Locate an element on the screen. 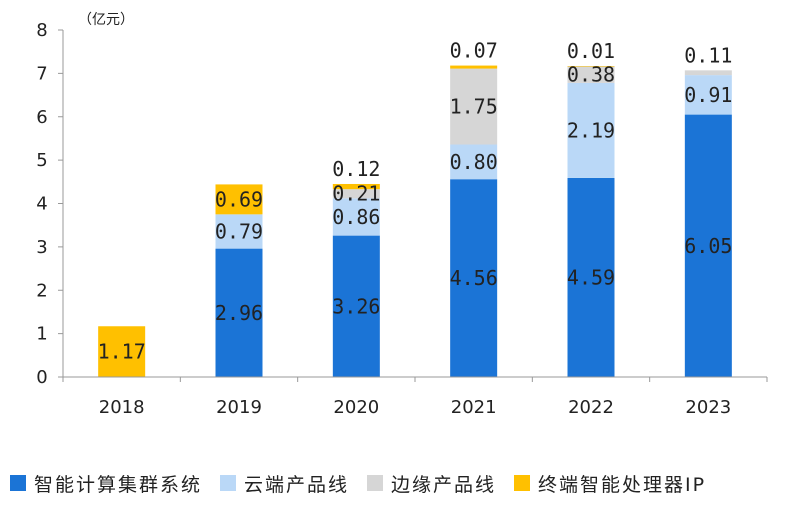  legend-item-edge: 边缘产品线 is located at coordinates (431, 483).